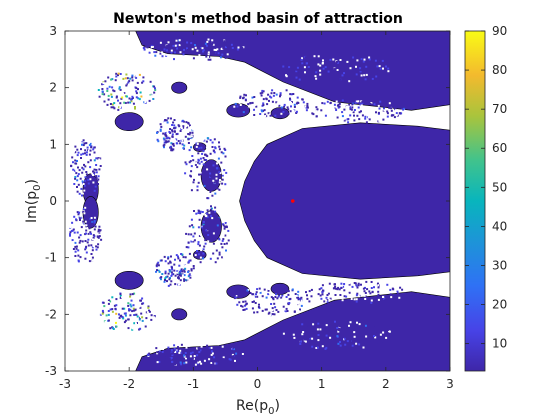 This screenshot has height=420, width=560. I want to click on colorbar, so click(475, 201).